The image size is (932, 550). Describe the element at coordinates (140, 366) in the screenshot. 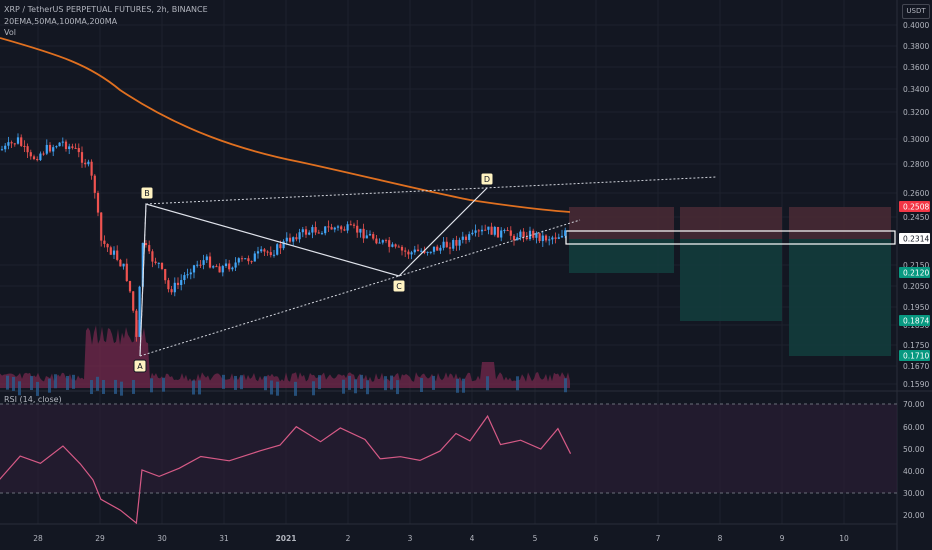

I see `pattern-point-a: A` at that location.